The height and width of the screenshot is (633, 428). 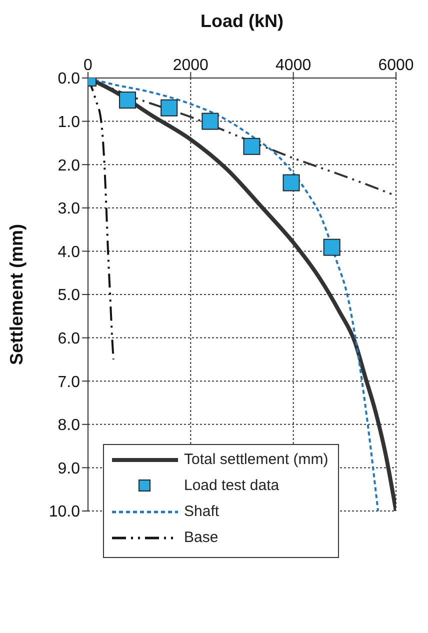 What do you see at coordinates (69, 209) in the screenshot?
I see `y-tick-label: 3.0` at bounding box center [69, 209].